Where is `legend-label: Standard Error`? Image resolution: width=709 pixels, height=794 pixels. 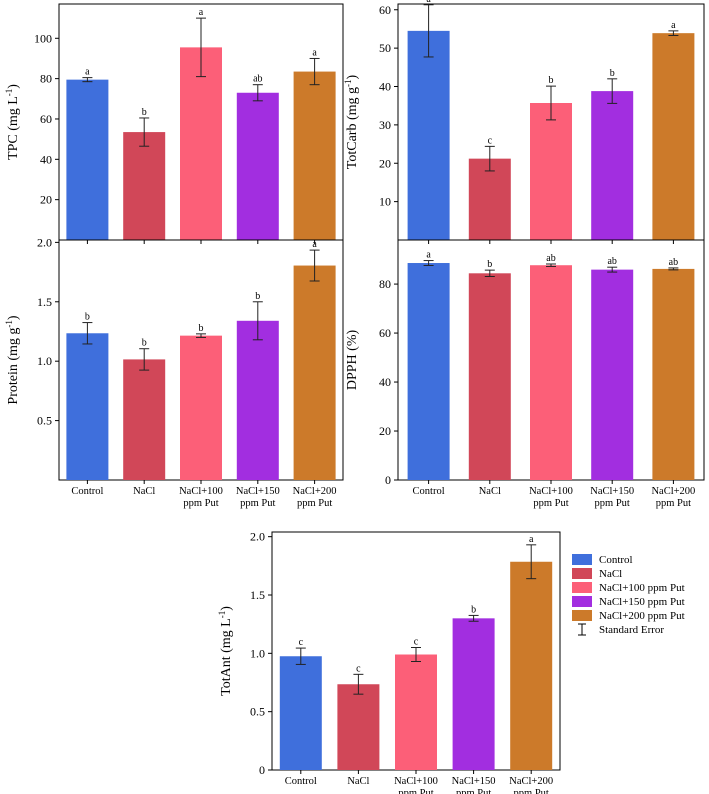
legend-label: Standard Error is located at coordinates (631, 630).